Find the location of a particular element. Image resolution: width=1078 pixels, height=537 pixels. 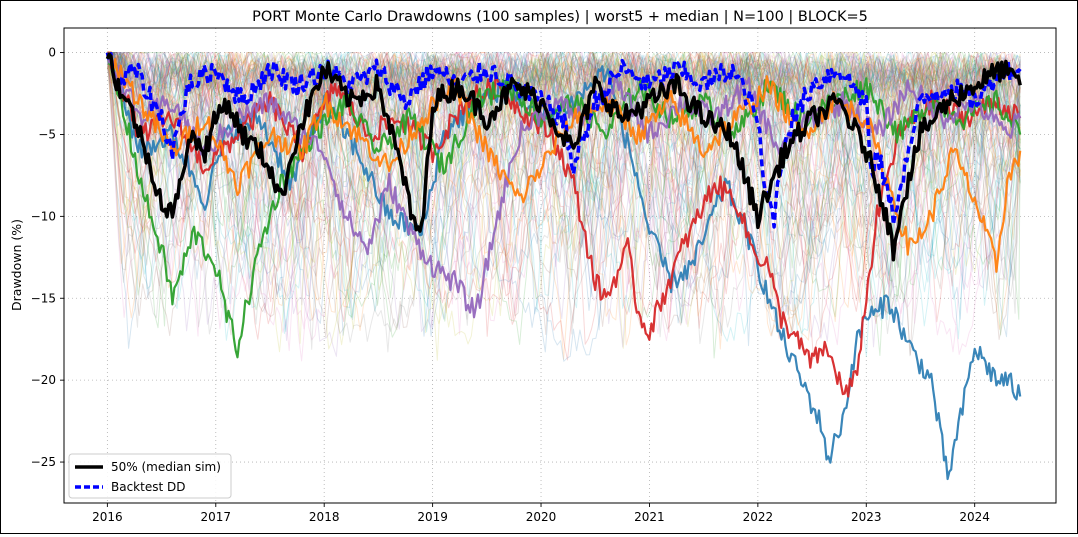

x-tick-label: 2019 is located at coordinates (432, 517).